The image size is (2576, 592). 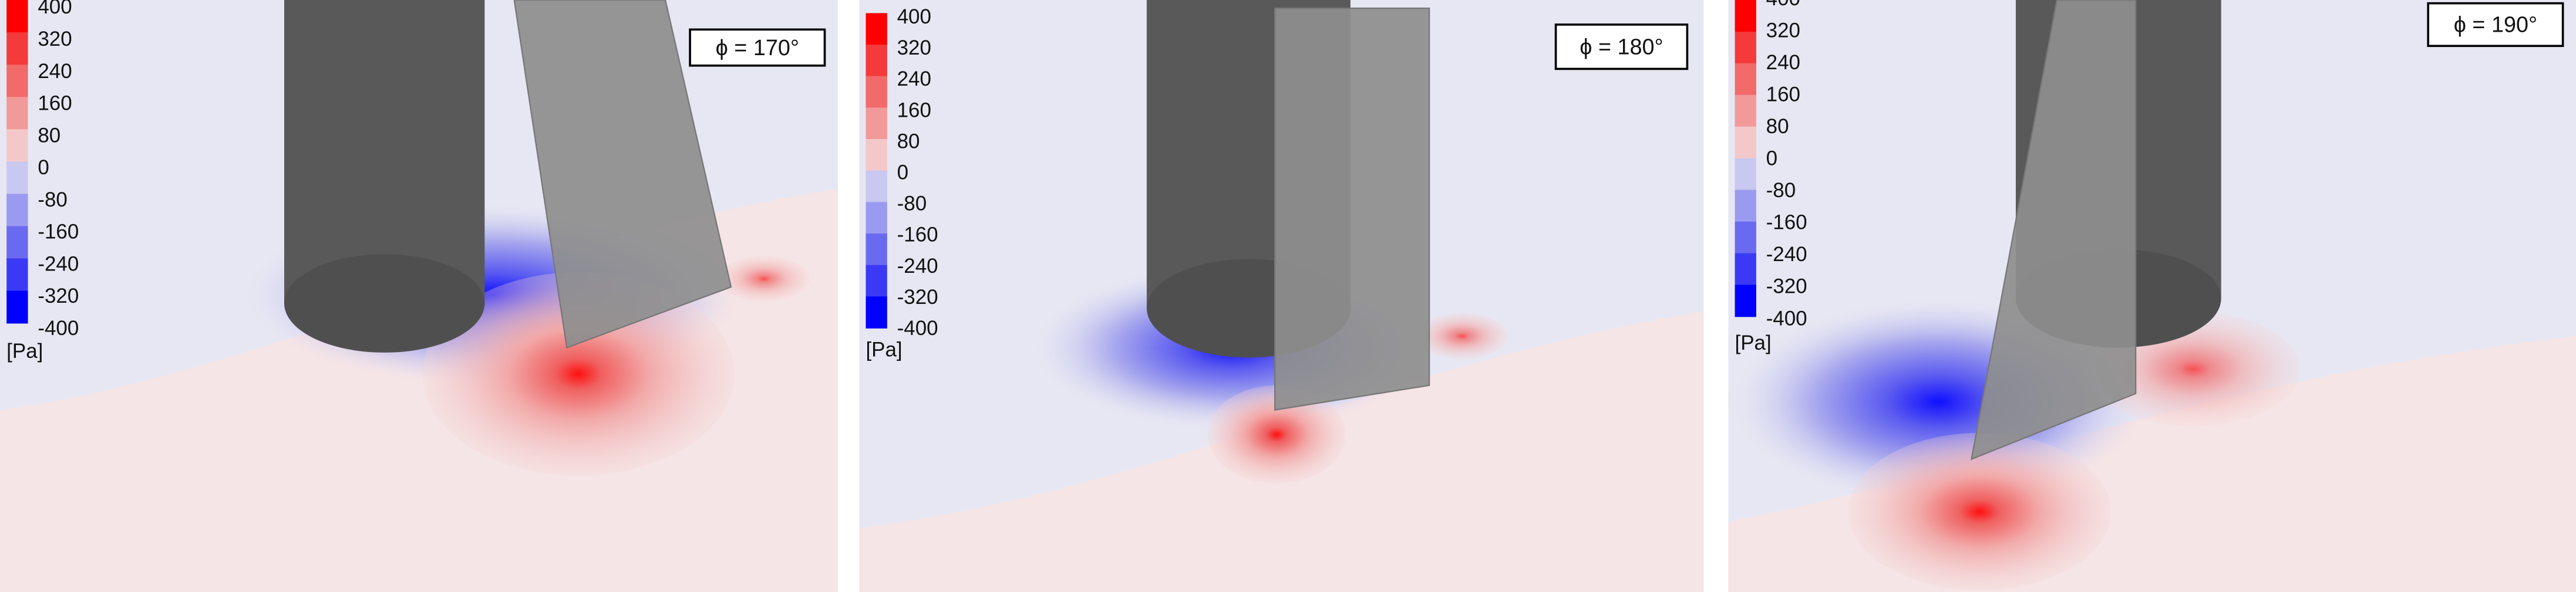 I want to click on angle-label: ϕ = 170°, so click(x=757, y=47).